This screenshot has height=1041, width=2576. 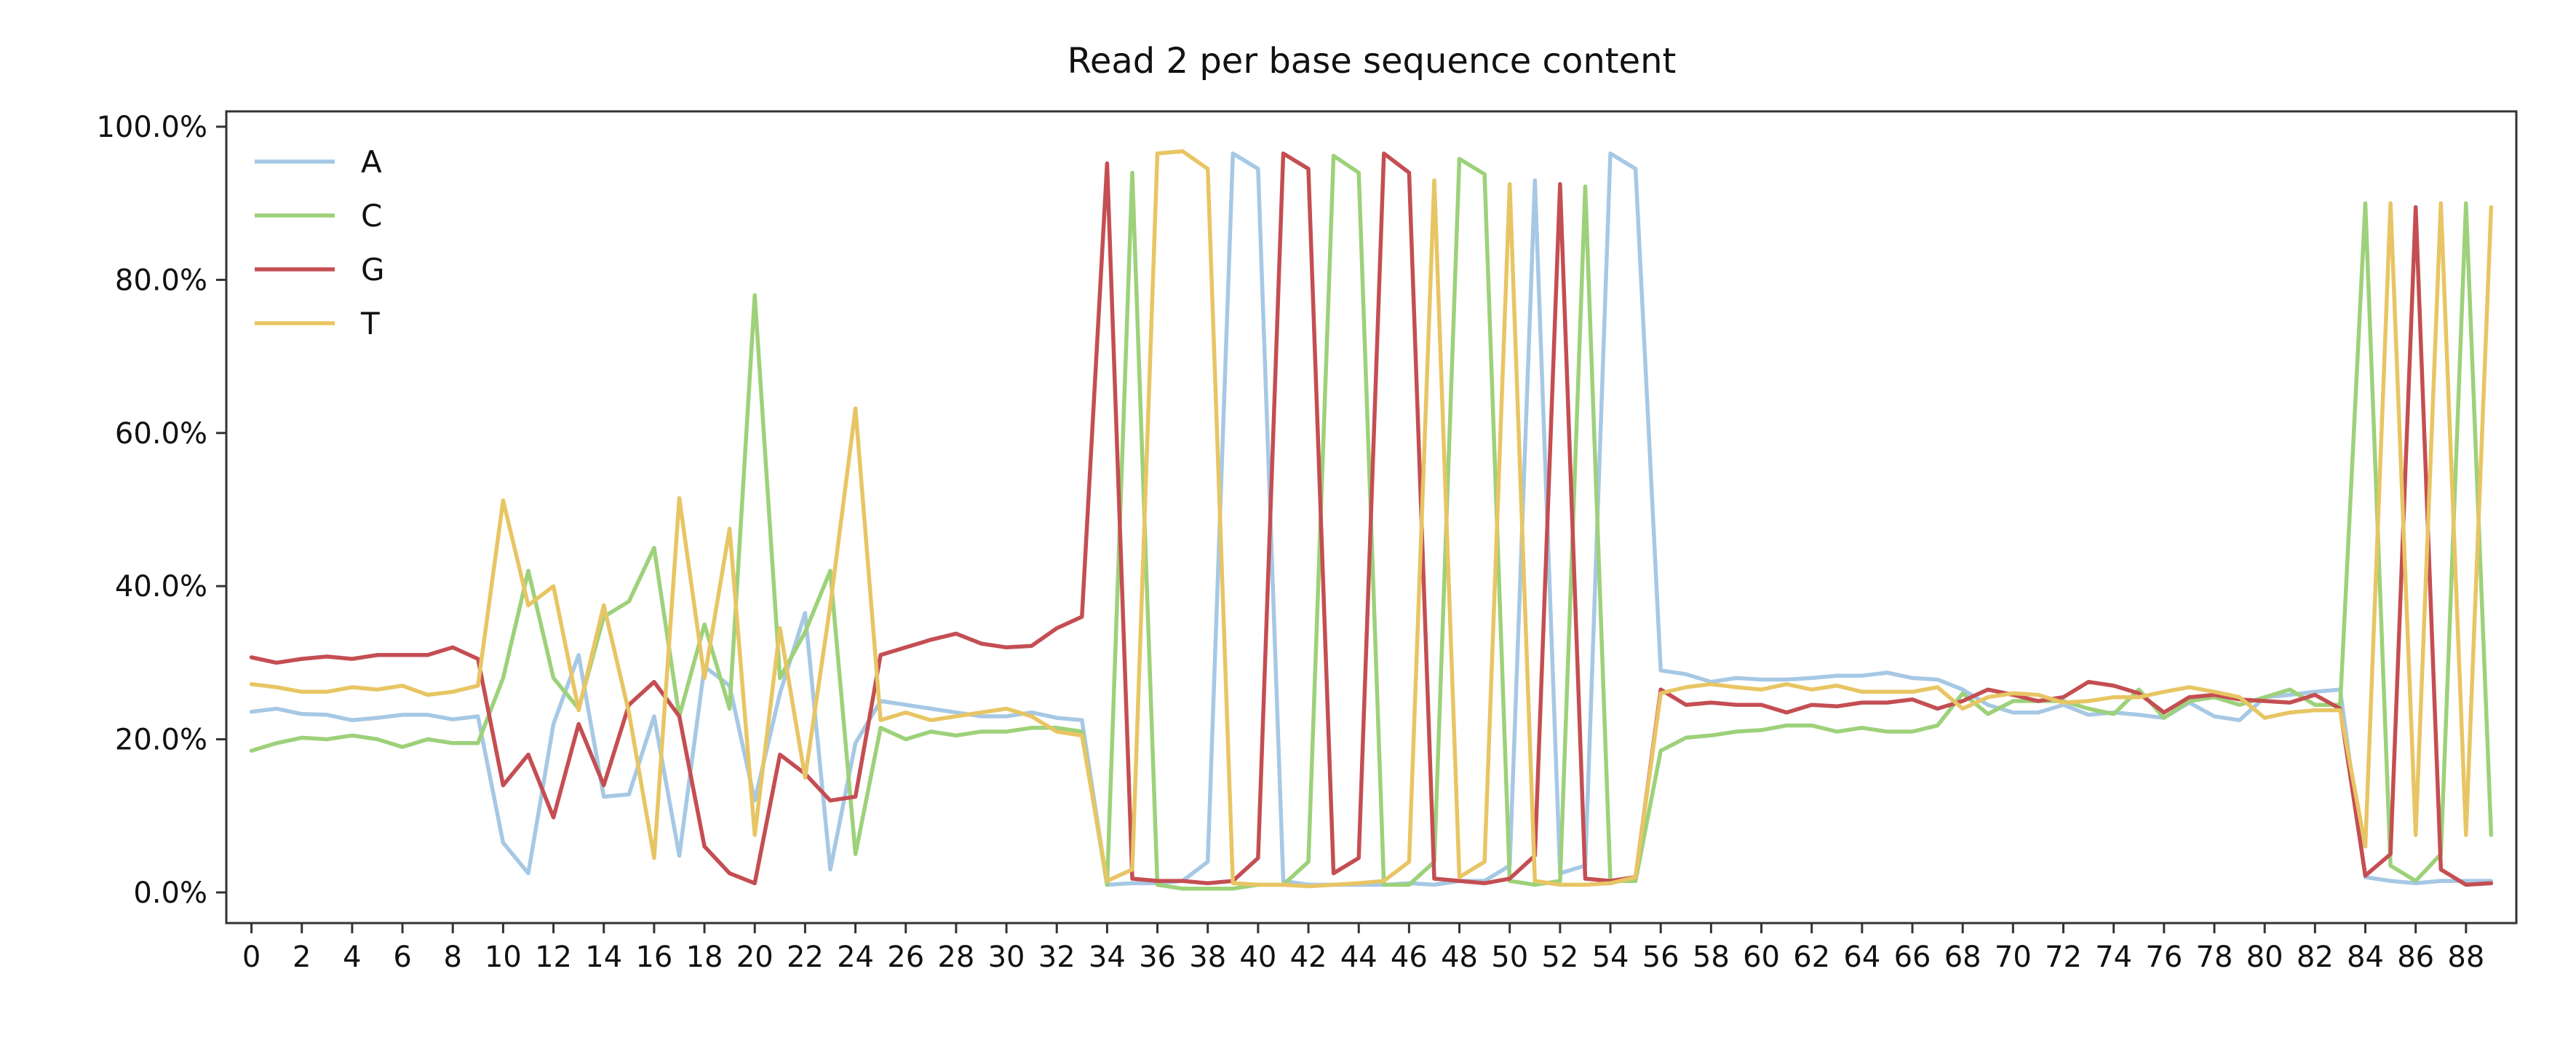 I want to click on x-tick-label: 46, so click(x=1409, y=957).